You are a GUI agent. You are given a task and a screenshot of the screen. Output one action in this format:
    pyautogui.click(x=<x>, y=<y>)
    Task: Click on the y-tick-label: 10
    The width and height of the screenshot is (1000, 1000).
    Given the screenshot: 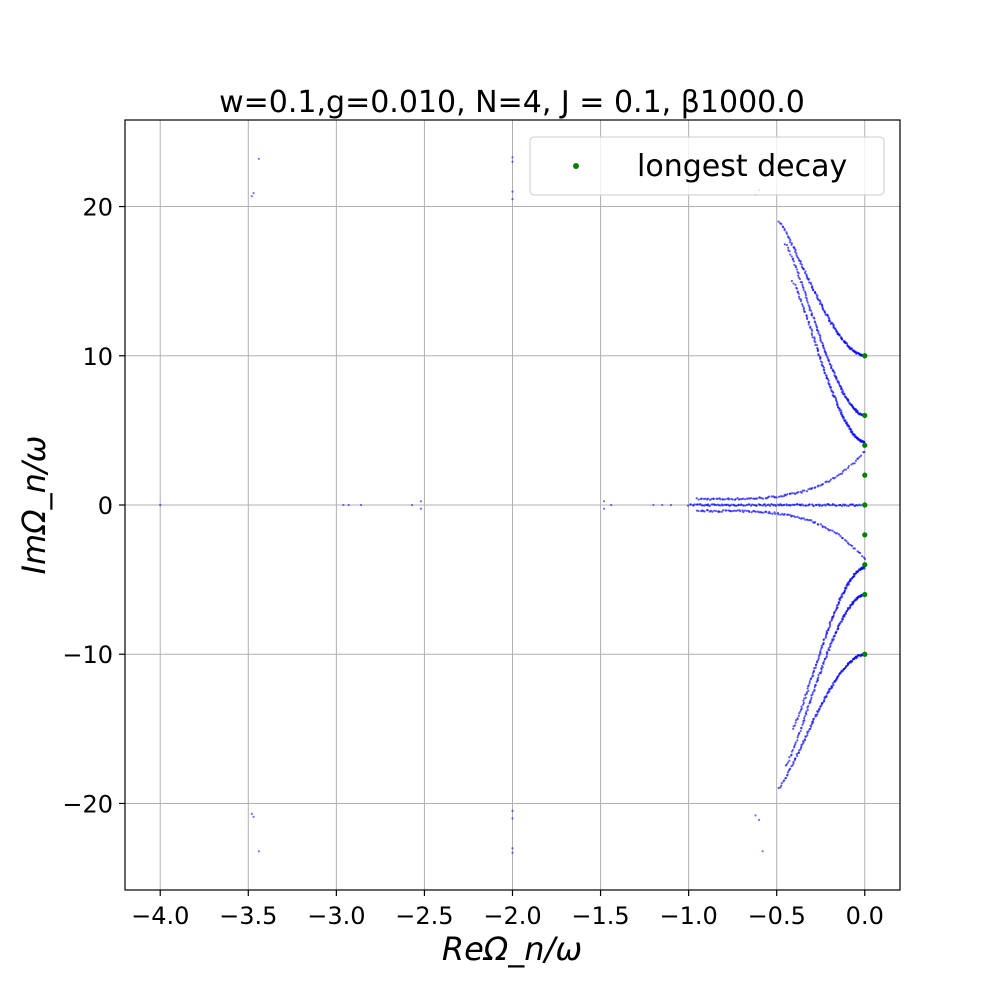 What is the action you would take?
    pyautogui.click(x=97, y=357)
    